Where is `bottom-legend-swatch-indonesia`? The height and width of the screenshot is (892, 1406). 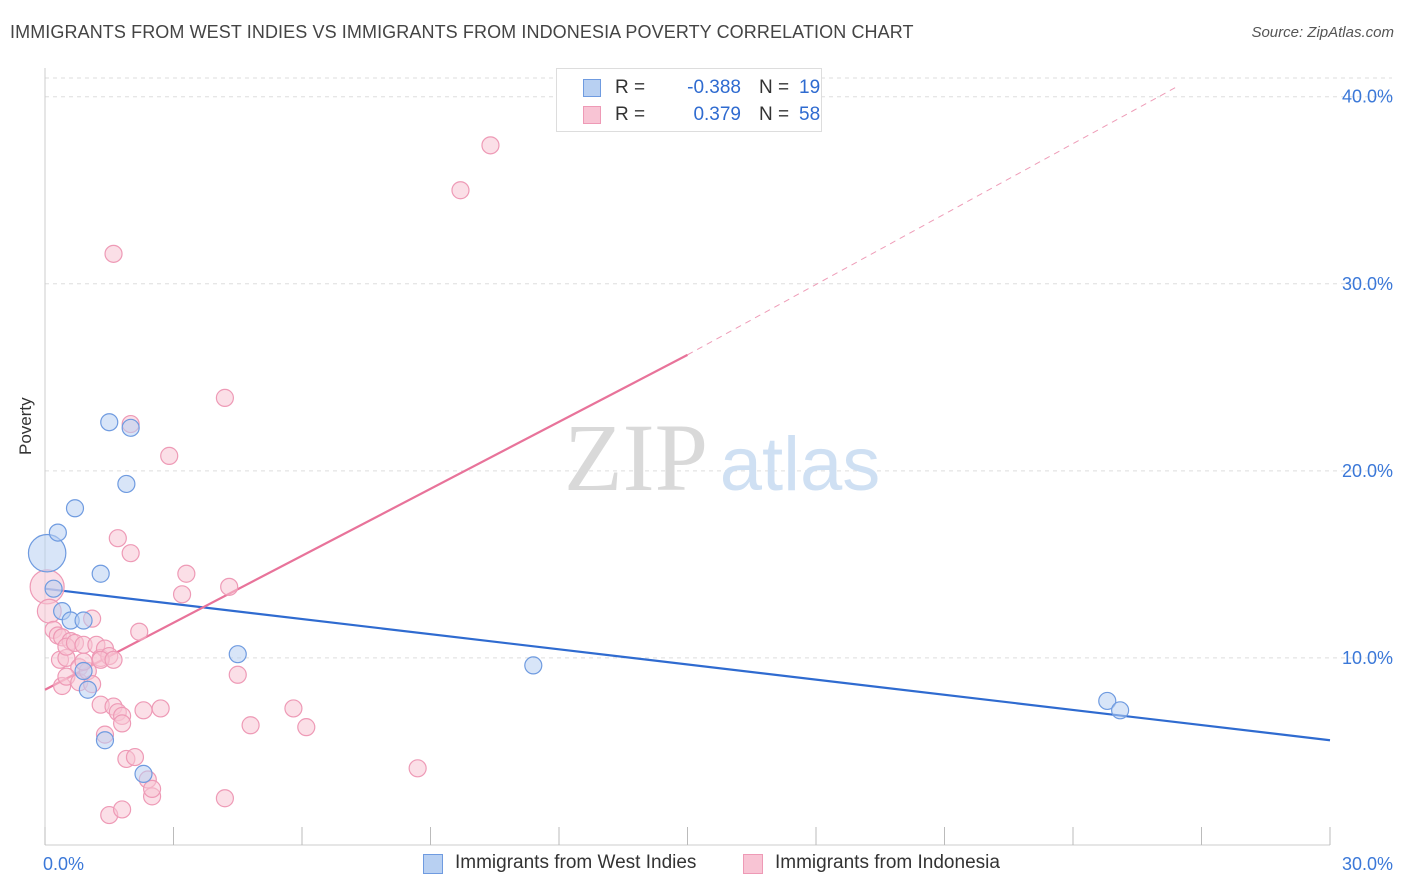
bottom-legend-swatch-indonesia is located at coordinates (753, 864).